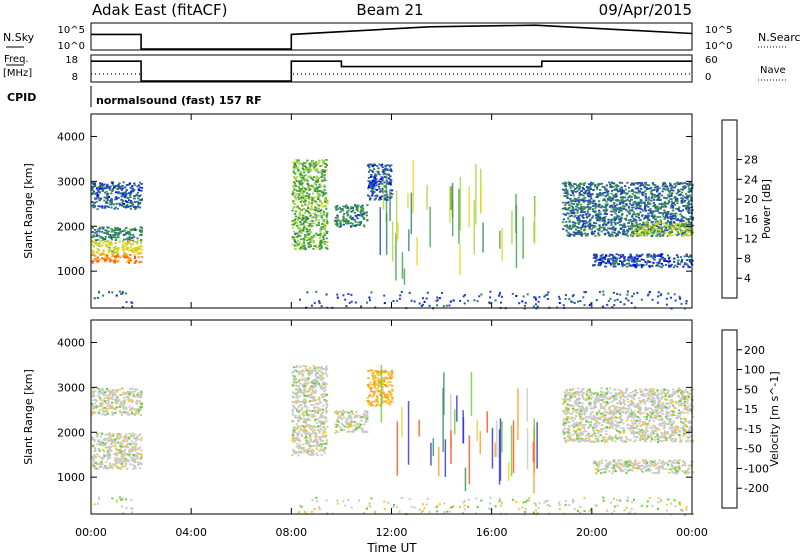  What do you see at coordinates (393, 506) in the screenshot?
I see `velocity-near-range-scatter` at bounding box center [393, 506].